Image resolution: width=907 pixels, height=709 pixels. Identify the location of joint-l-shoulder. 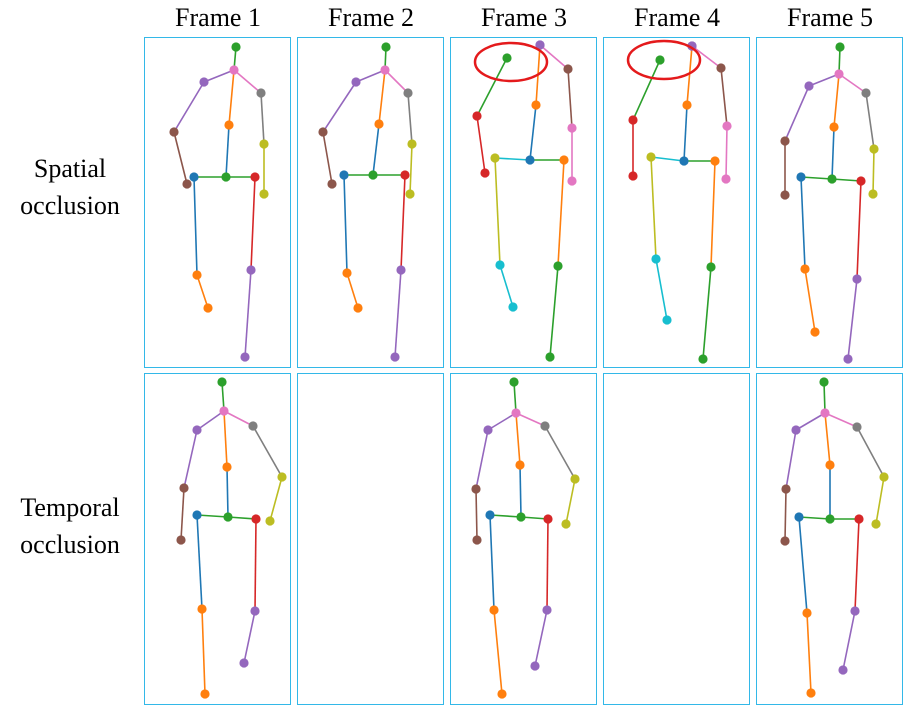
(356, 82).